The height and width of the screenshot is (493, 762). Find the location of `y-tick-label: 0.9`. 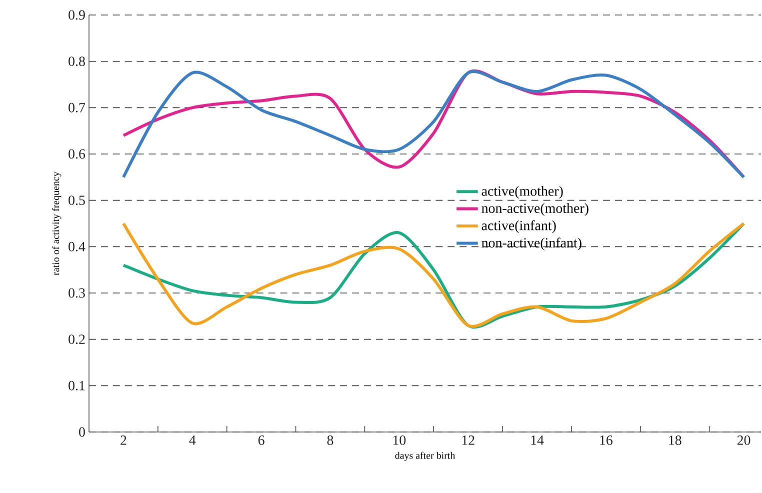

y-tick-label: 0.9 is located at coordinates (76, 15).